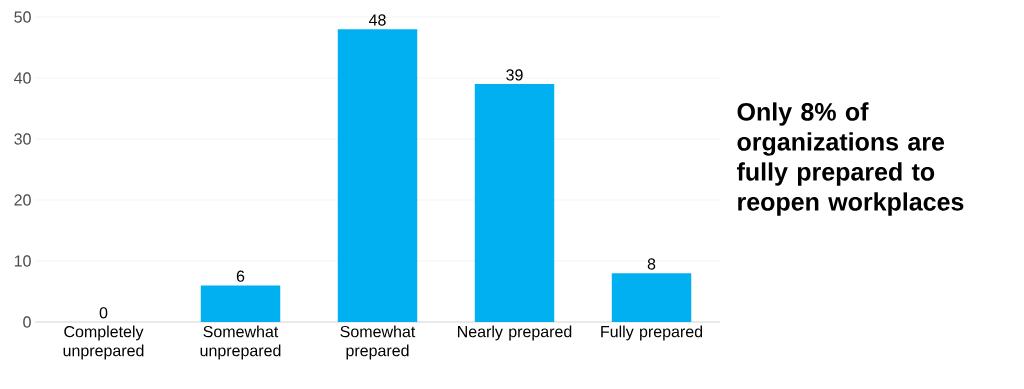 The width and height of the screenshot is (1024, 389). Describe the element at coordinates (240, 276) in the screenshot. I see `data-label: 6` at that location.